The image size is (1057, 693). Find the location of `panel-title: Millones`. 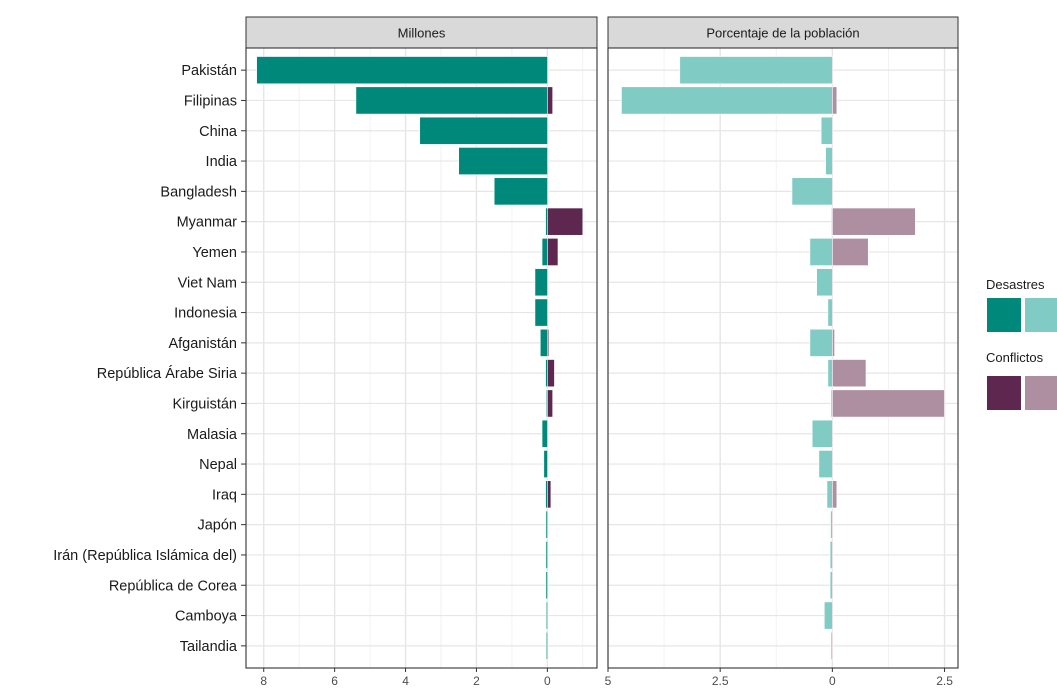

panel-title: Millones is located at coordinates (422, 33).